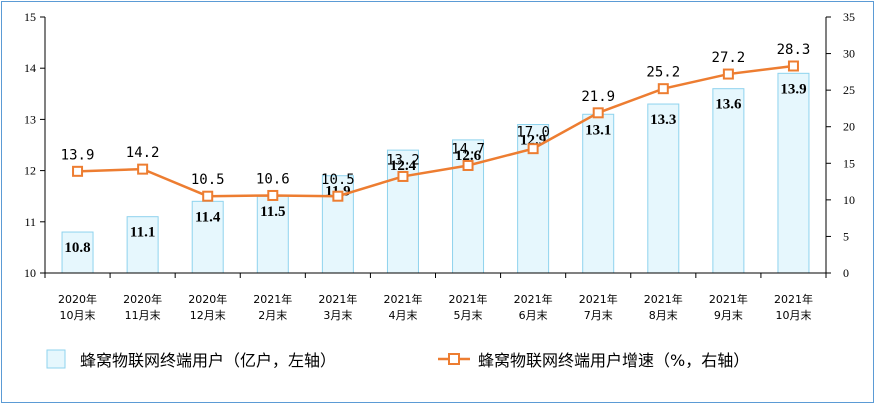  What do you see at coordinates (663, 120) in the screenshot?
I see `bar-data-label: 13.3` at bounding box center [663, 120].